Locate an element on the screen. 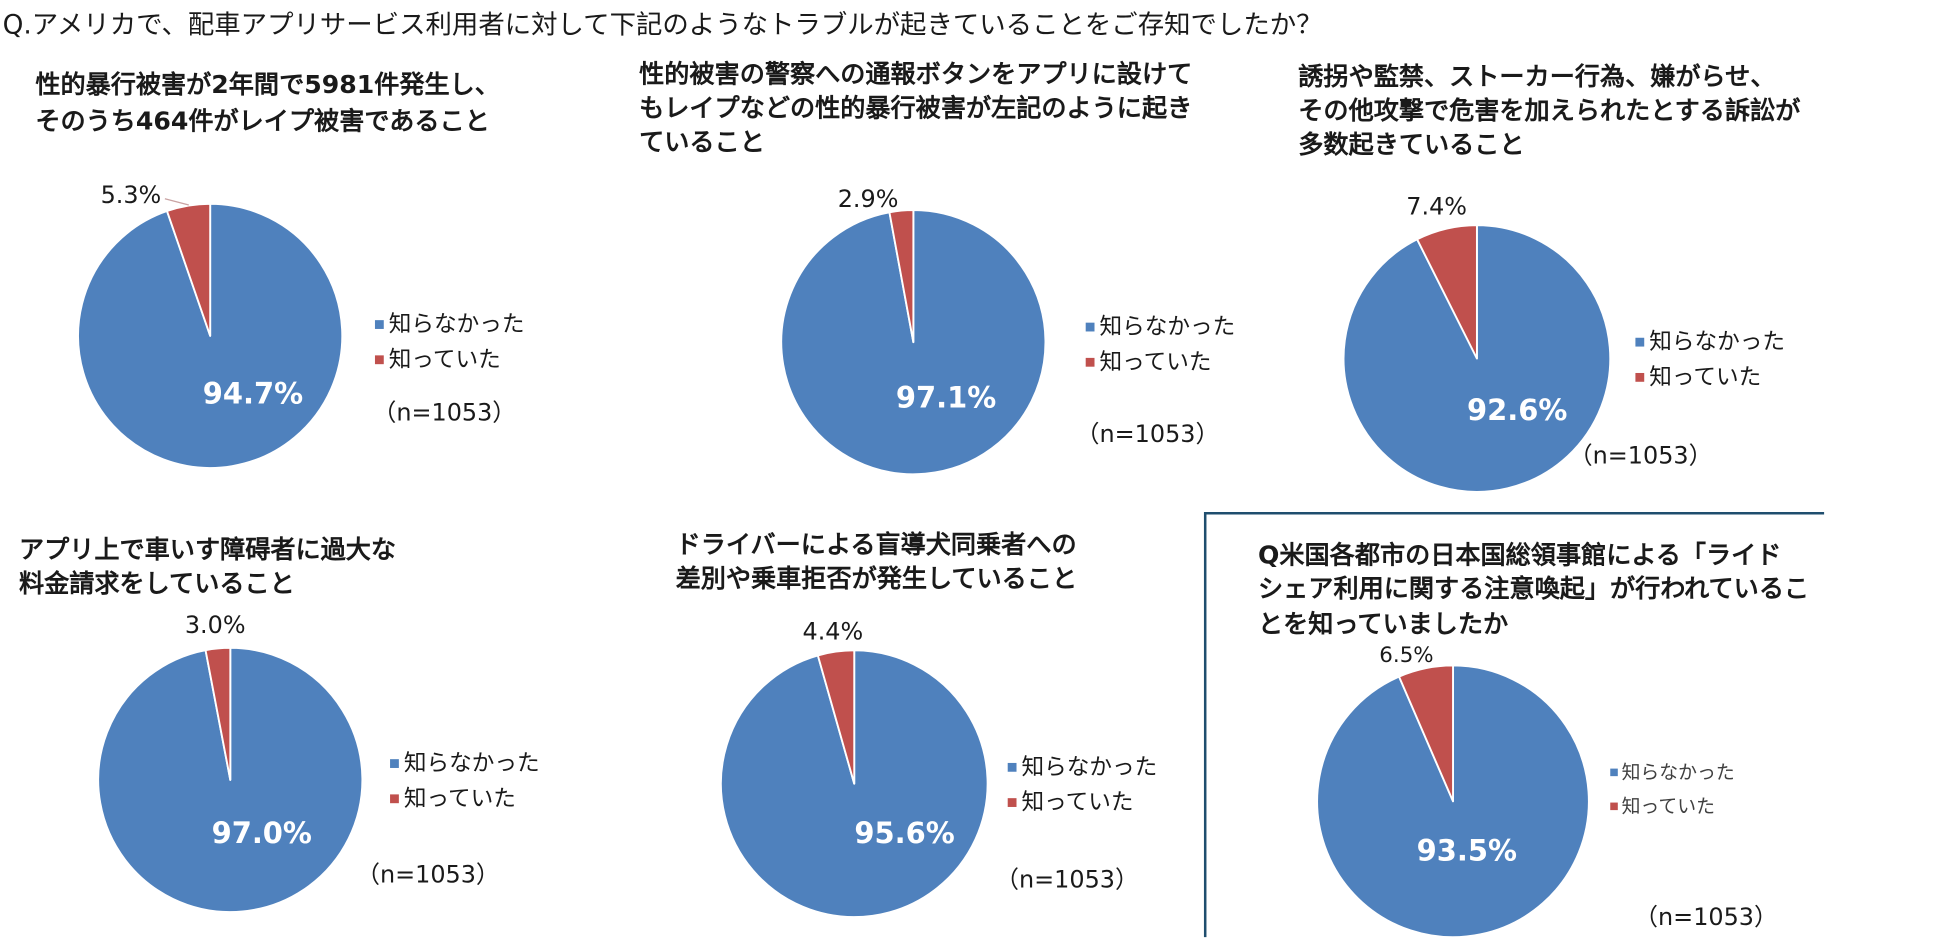 Image resolution: width=1950 pixels, height=951 pixels. data-label-not-known: 95.6% is located at coordinates (904, 833).